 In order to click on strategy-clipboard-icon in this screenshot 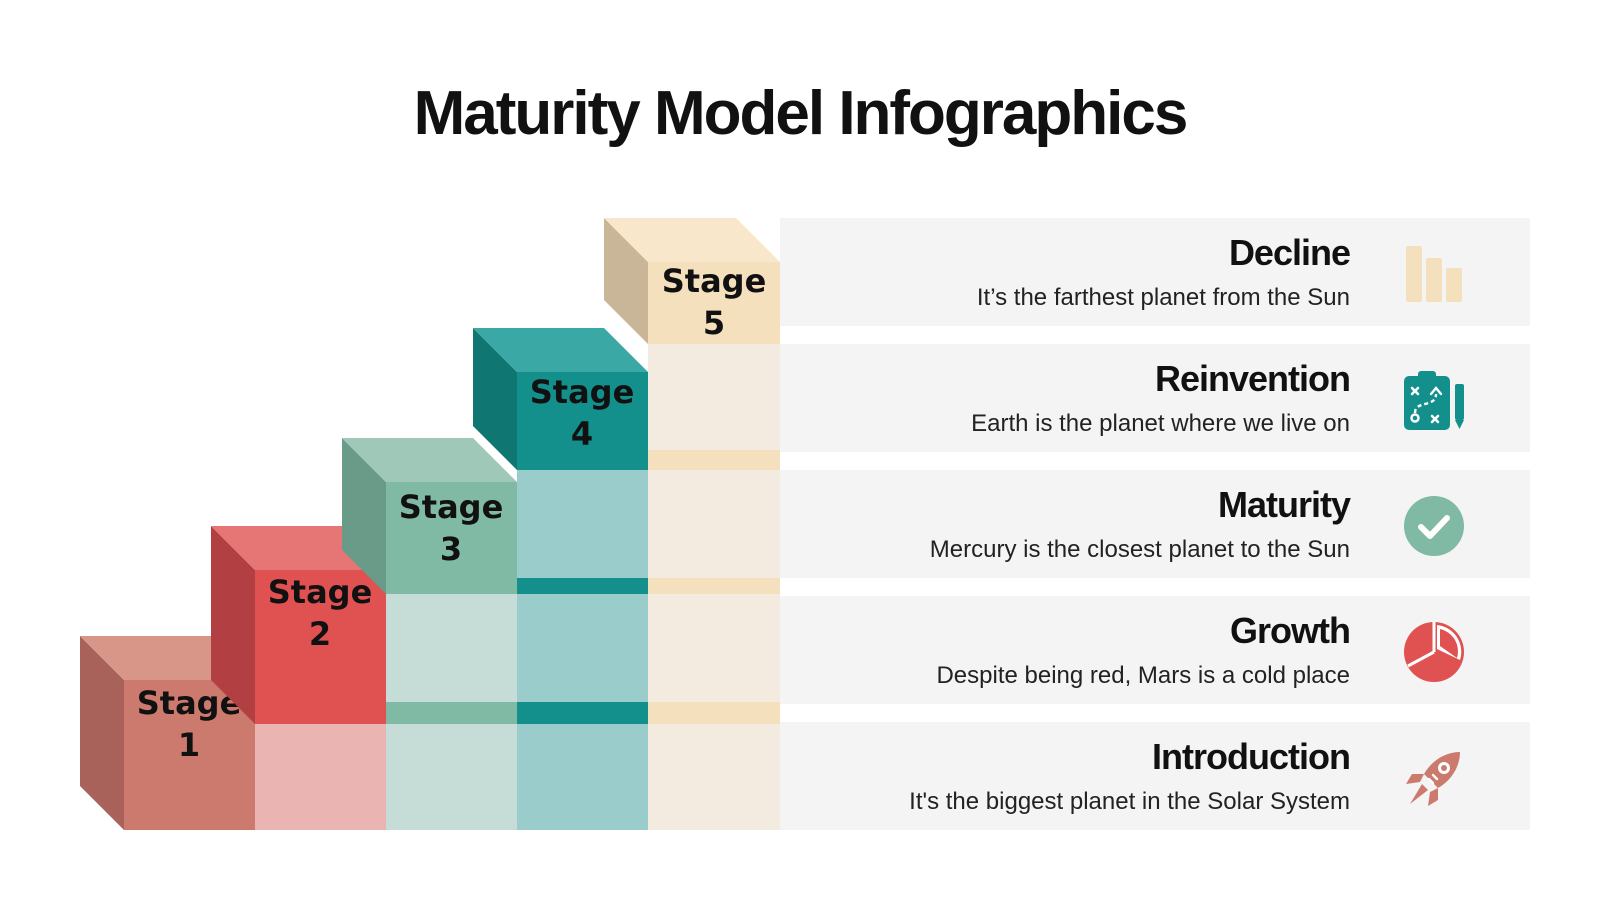, I will do `click(1434, 400)`.